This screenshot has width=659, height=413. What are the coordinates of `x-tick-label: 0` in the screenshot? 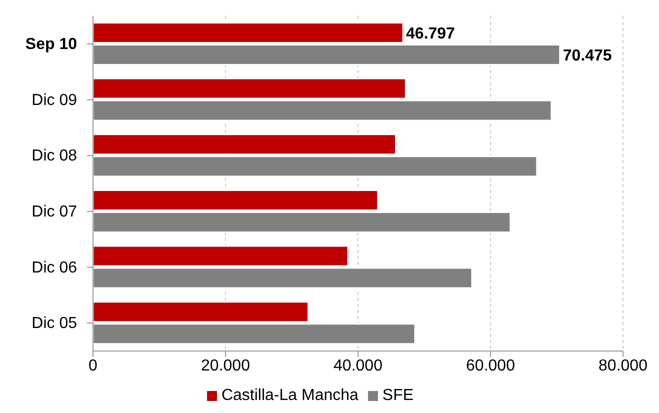 It's located at (93, 365).